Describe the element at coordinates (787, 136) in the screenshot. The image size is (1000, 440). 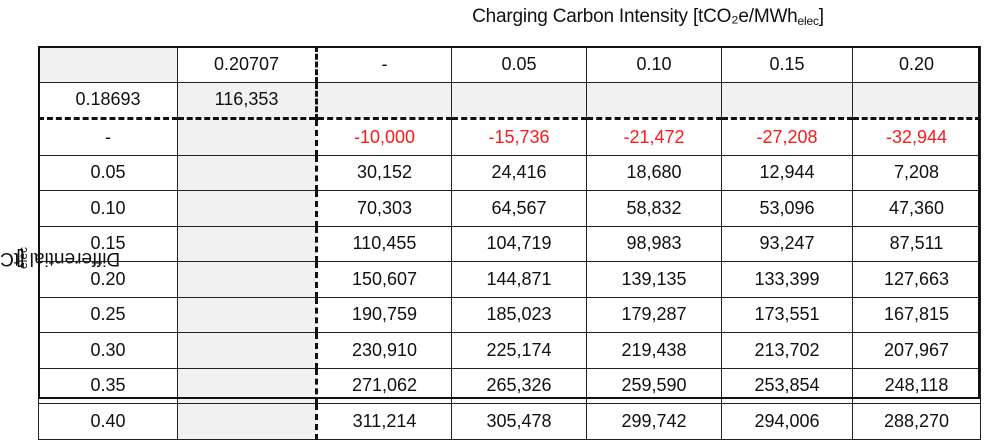
I see `value-cell: -27,208` at that location.